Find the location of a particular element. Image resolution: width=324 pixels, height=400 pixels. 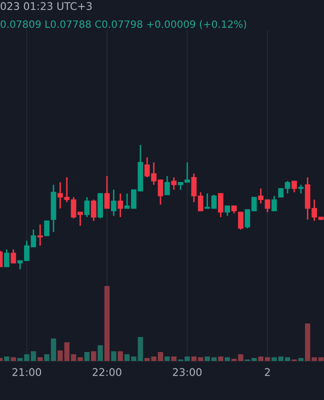

x-tick-label: 22:00 is located at coordinates (107, 372).